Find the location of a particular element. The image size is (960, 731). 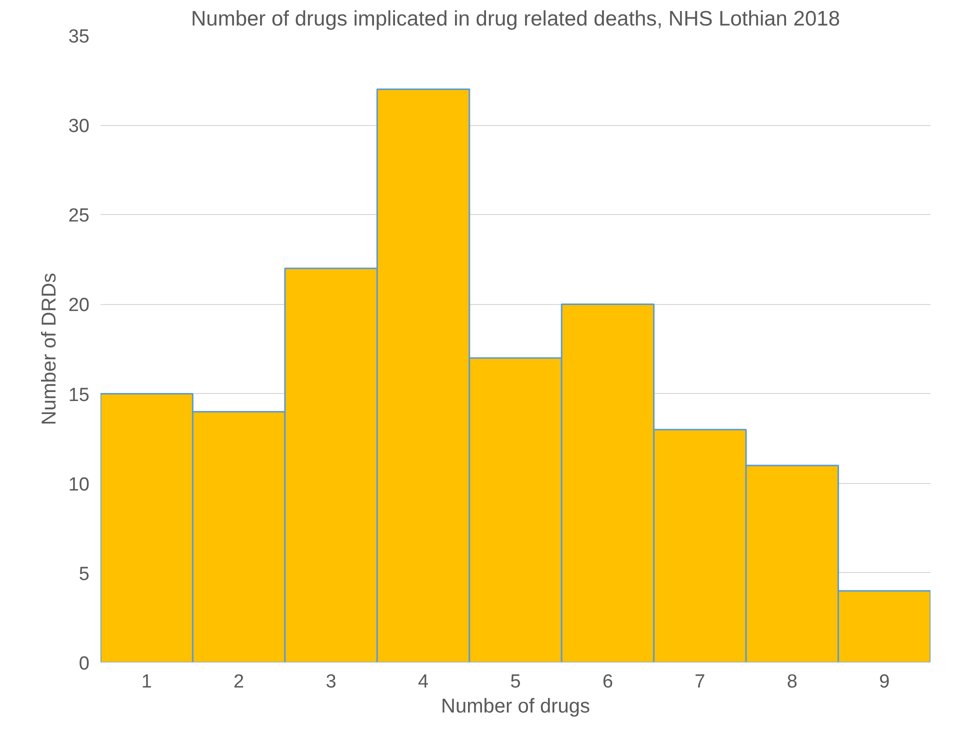

y-tick-label: 15 is located at coordinates (79, 395).